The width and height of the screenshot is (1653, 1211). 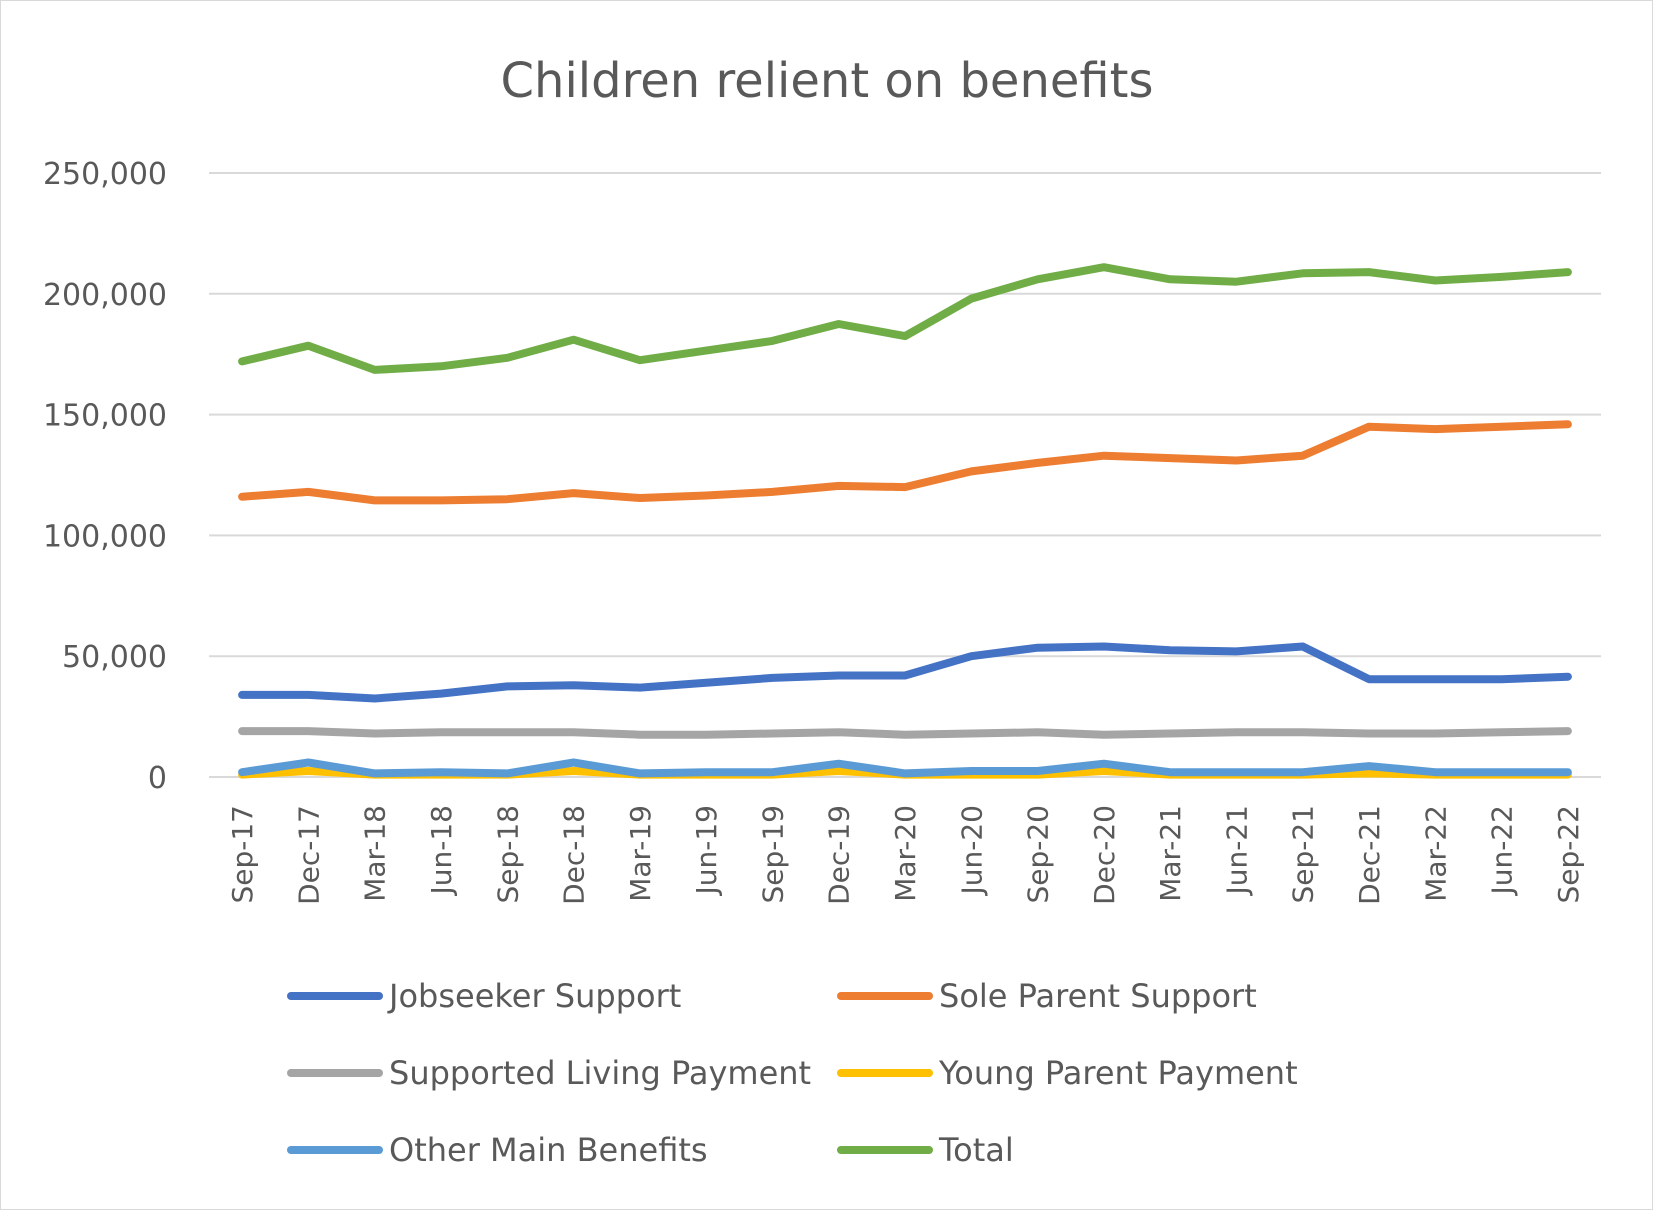 What do you see at coordinates (308, 855) in the screenshot?
I see `x-tick-label: Dec-17` at bounding box center [308, 855].